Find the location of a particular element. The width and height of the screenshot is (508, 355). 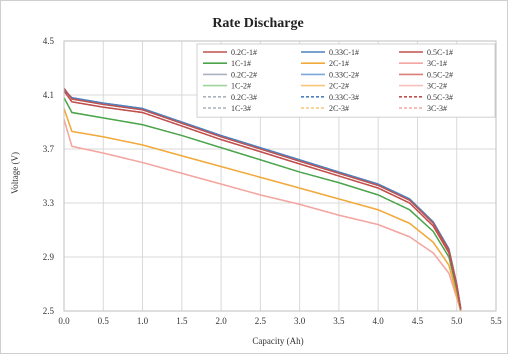

x-tick-label: 4.0 is located at coordinates (379, 321).